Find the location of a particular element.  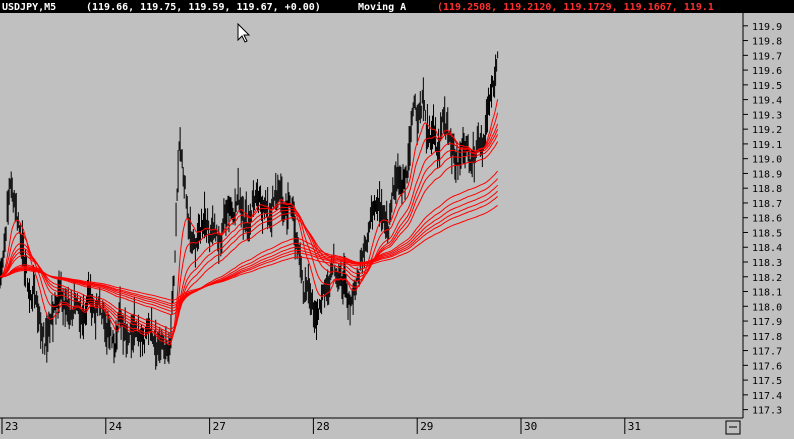

y-tick-label: 117.5 is located at coordinates (767, 381).